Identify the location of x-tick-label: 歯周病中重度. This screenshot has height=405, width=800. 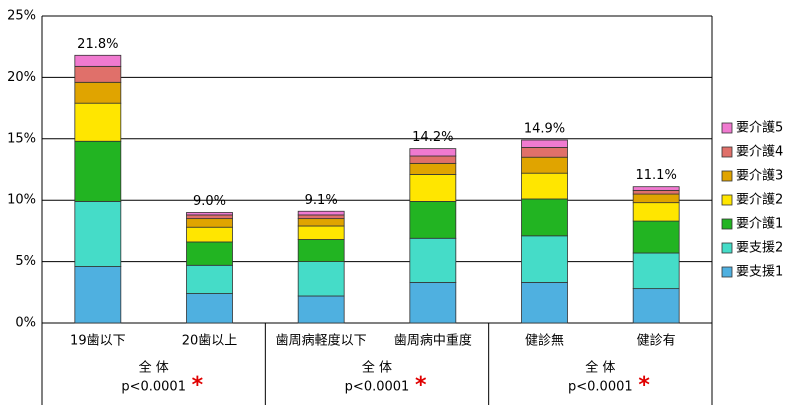
(433, 341).